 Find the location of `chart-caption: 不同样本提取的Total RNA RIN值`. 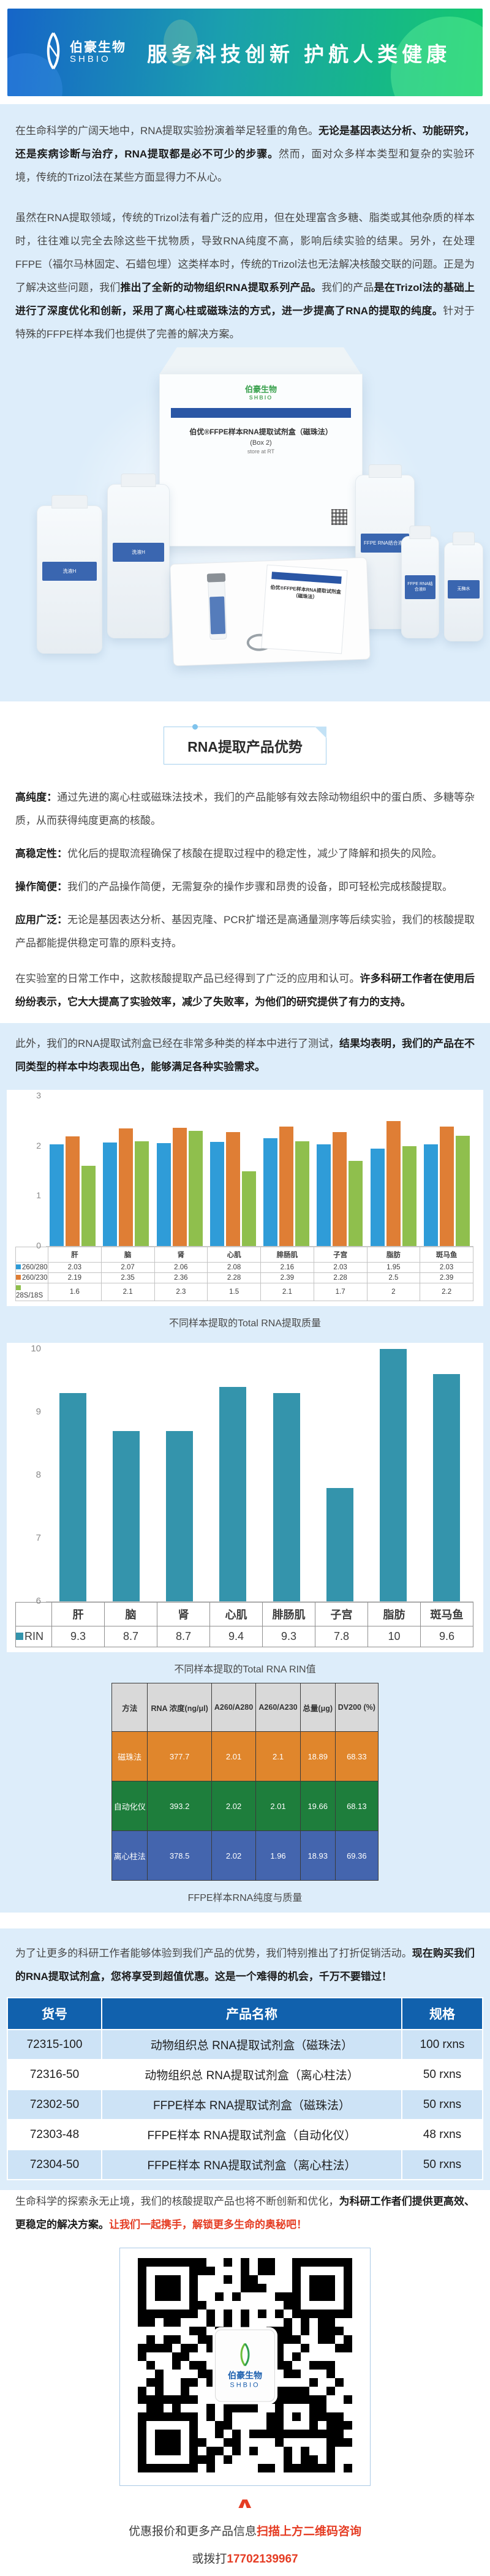

chart-caption: 不同样本提取的Total RNA RIN值 is located at coordinates (245, 1669).